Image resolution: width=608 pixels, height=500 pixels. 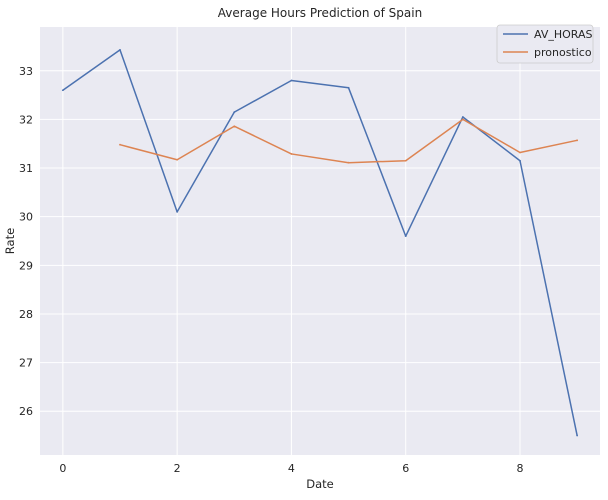 What do you see at coordinates (545, 44) in the screenshot?
I see `legend: AV_HORAS pronostico` at bounding box center [545, 44].